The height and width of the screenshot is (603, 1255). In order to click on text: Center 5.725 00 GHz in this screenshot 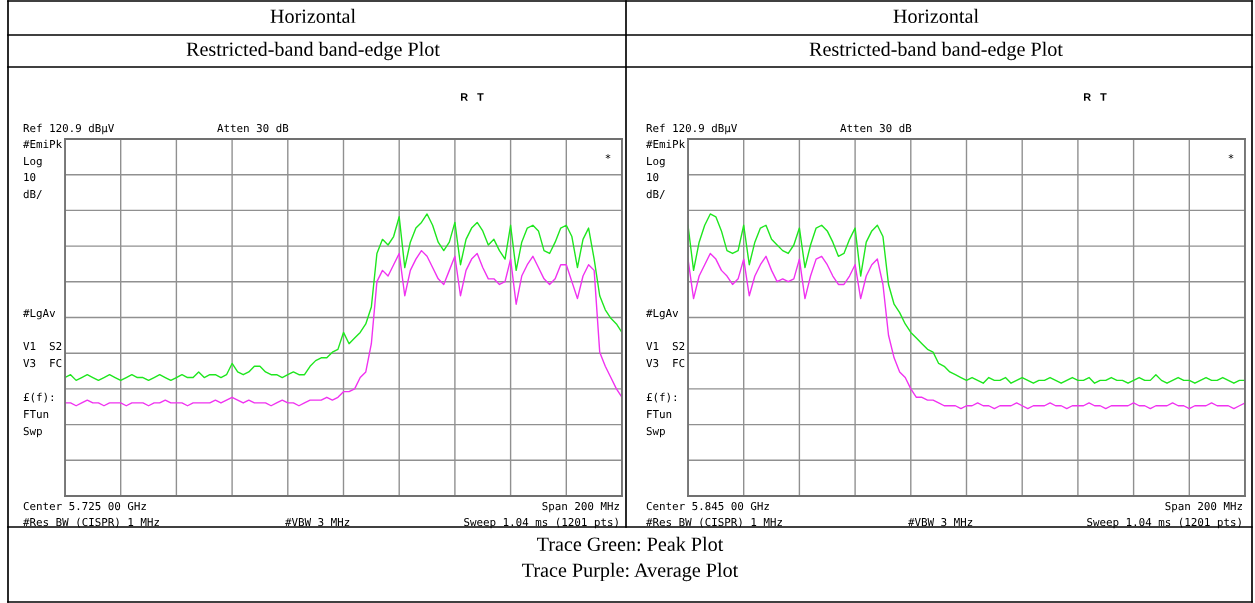, I will do `click(84, 506)`.